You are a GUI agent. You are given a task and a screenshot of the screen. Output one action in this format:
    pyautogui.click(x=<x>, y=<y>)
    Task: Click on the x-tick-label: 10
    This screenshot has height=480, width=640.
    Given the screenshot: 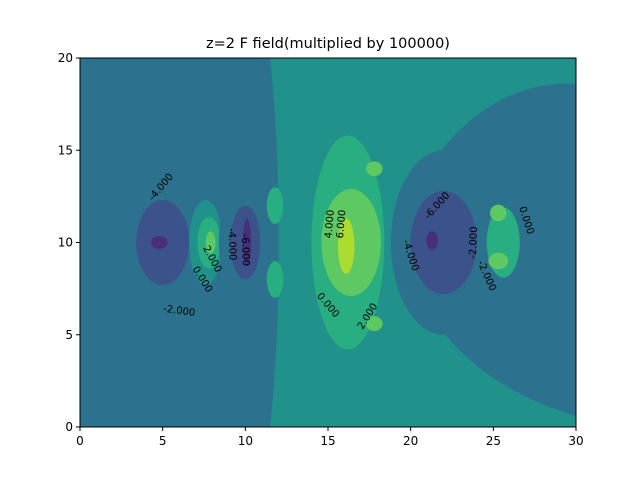 What is the action you would take?
    pyautogui.click(x=245, y=441)
    